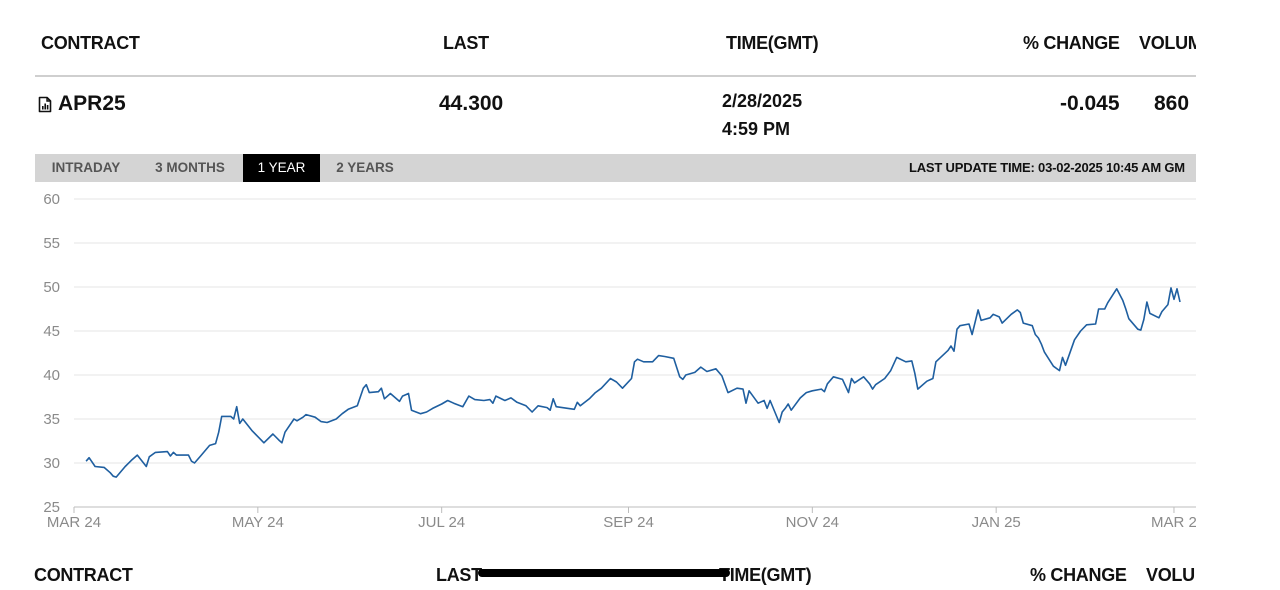 This screenshot has width=1280, height=590. Describe the element at coordinates (765, 575) in the screenshot. I see `footer-header-time: TIME(GMT)` at that location.